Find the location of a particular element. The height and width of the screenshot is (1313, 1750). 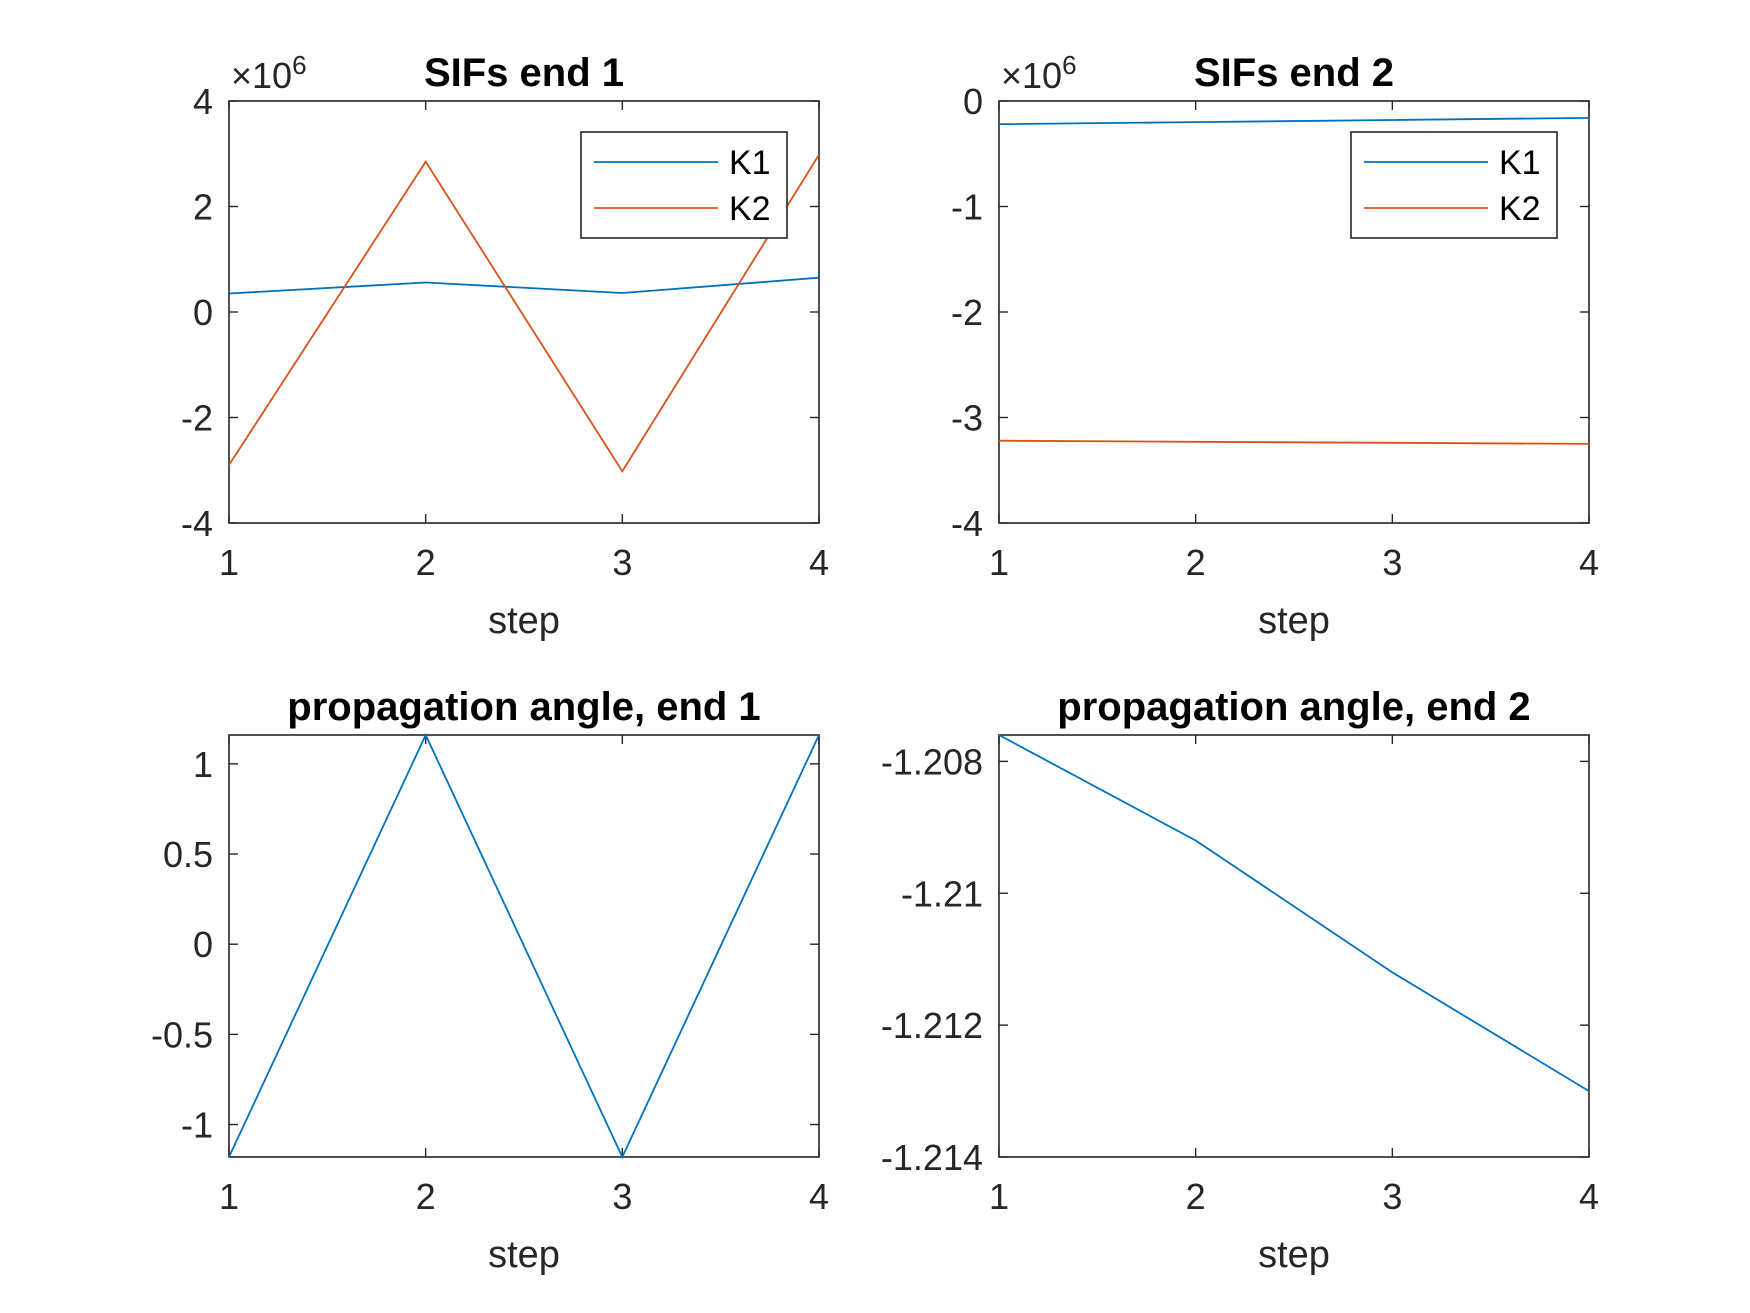

y-tick-label: -3 is located at coordinates (967, 418).